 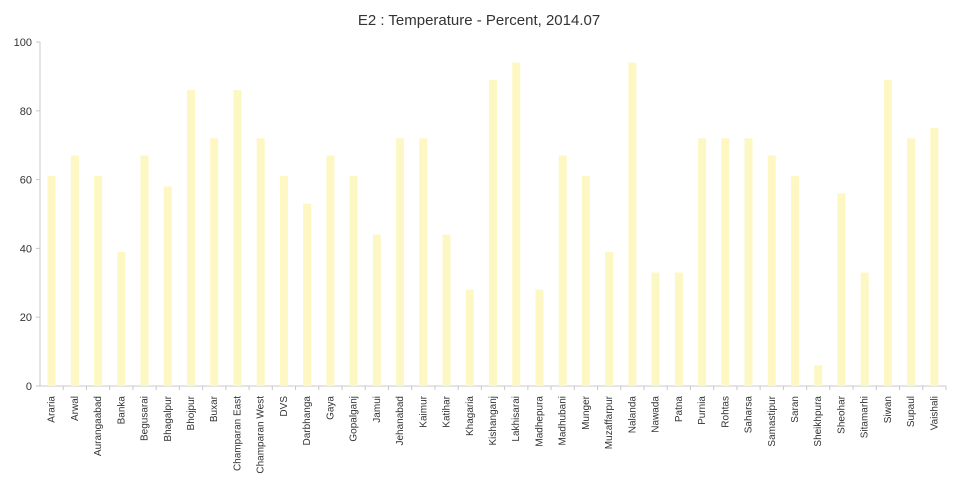 I want to click on x-tick-label: Madhepura, so click(x=539, y=421).